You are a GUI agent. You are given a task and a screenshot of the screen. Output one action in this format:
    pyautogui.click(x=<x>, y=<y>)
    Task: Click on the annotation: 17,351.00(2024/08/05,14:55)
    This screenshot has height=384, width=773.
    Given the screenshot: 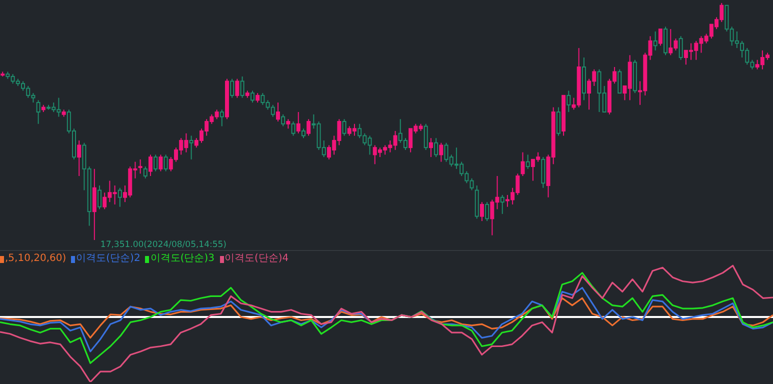 What is the action you would take?
    pyautogui.click(x=163, y=245)
    